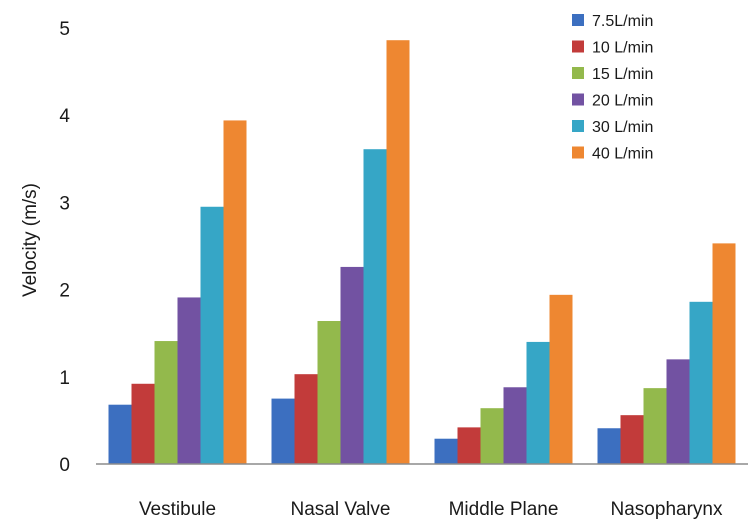  Describe the element at coordinates (64, 291) in the screenshot. I see `y-tick-label: 2` at that location.